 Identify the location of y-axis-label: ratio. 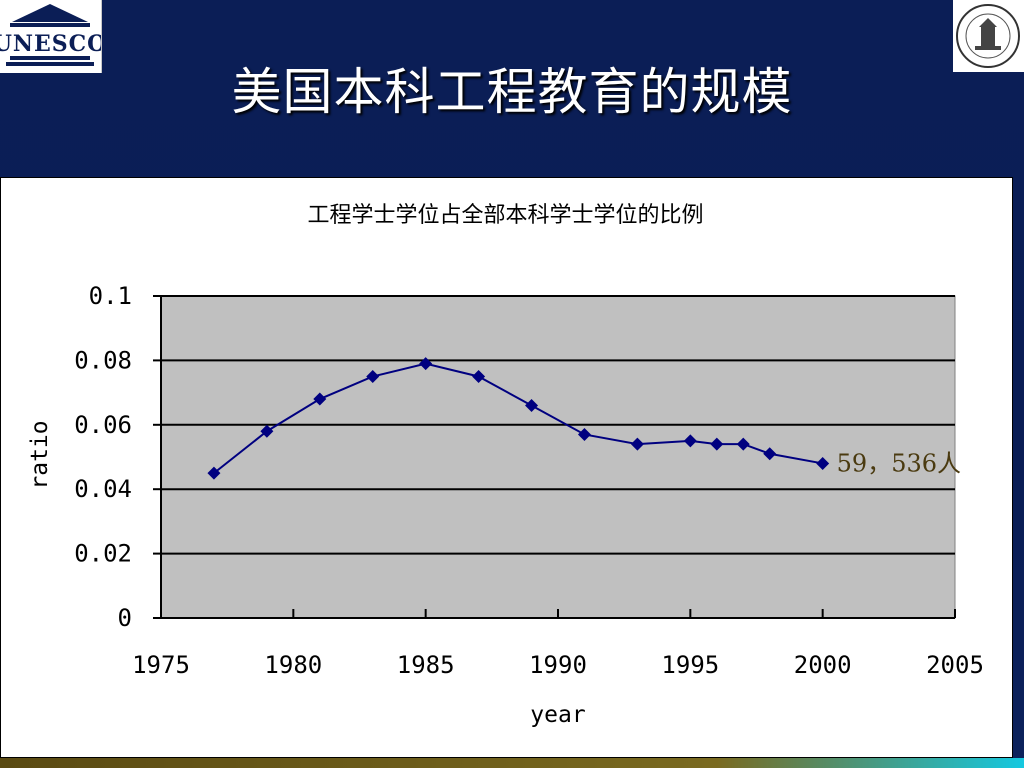
(40, 454).